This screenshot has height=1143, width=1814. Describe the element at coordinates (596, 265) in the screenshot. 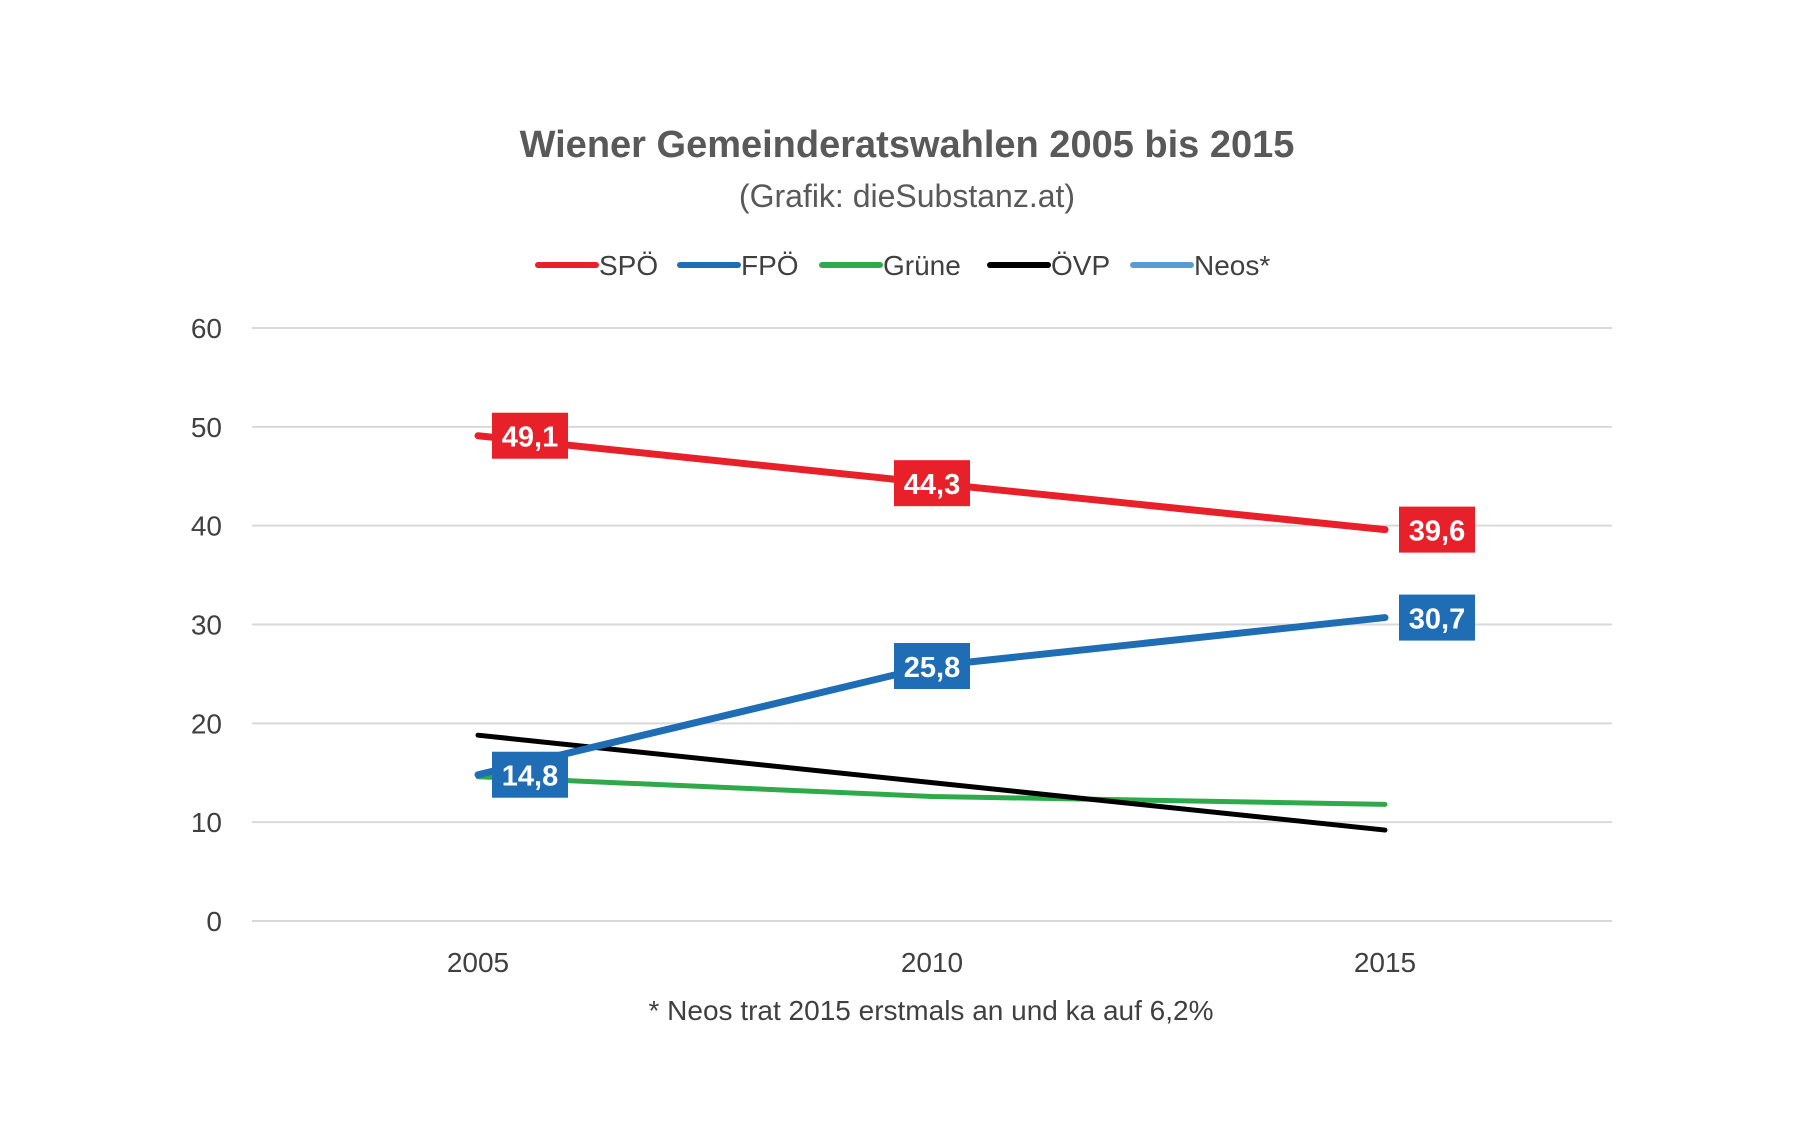

I see `legend-item: SPÖ` at that location.